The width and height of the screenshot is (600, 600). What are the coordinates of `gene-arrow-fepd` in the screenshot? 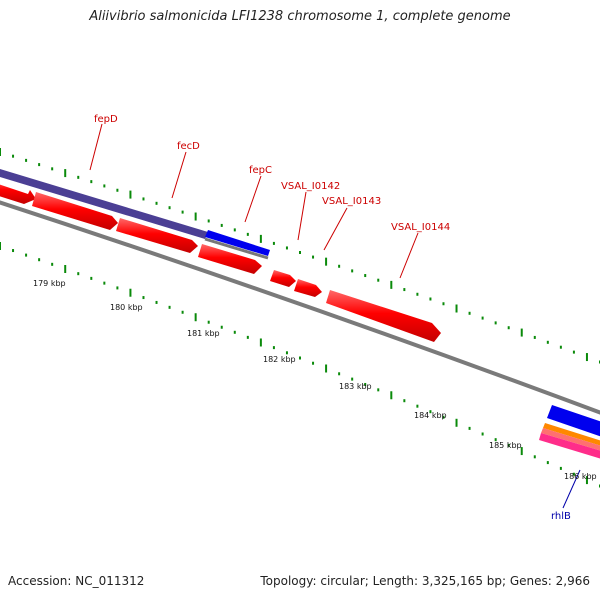 It's located at (75, 211).